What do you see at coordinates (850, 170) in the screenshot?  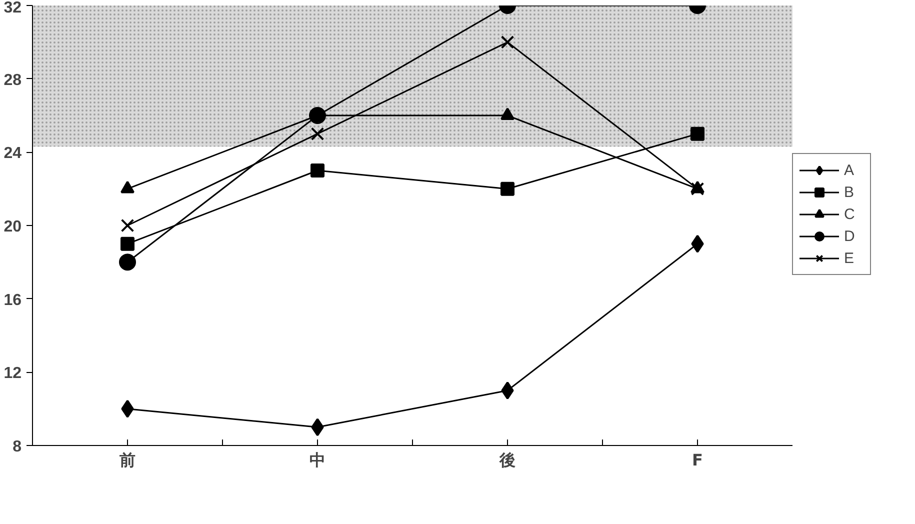 I see `legend-label: A` at bounding box center [850, 170].